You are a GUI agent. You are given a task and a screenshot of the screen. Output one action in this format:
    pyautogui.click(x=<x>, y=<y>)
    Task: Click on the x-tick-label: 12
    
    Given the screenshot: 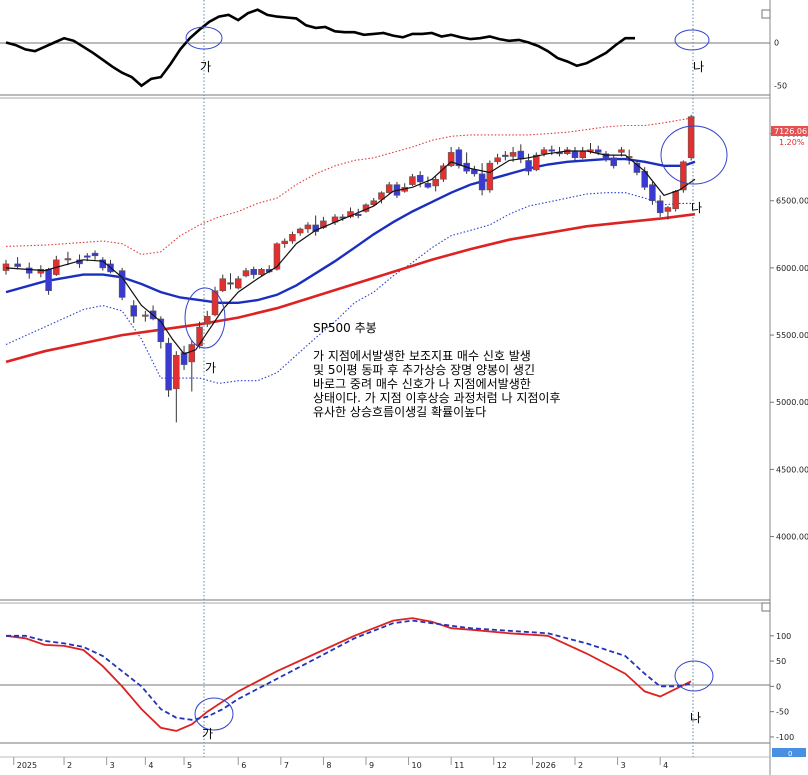 What is the action you would take?
    pyautogui.click(x=502, y=765)
    